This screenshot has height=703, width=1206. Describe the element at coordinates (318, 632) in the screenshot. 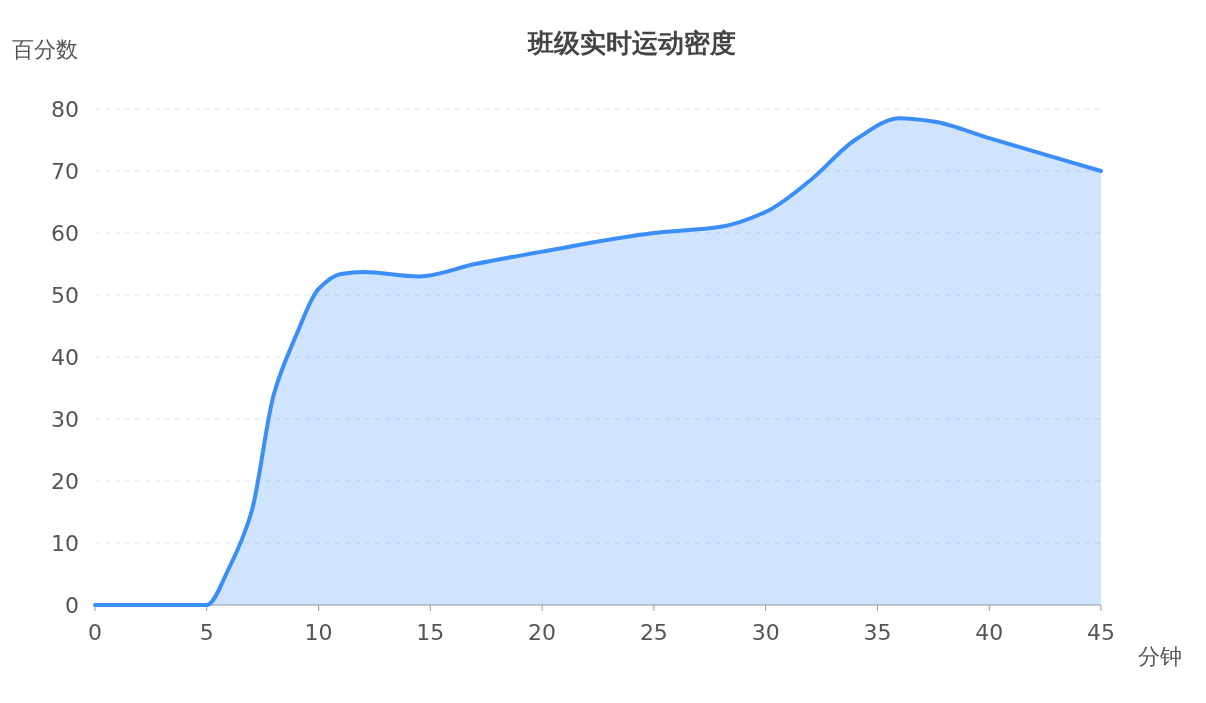

I see `x-tick-label: 10` at that location.